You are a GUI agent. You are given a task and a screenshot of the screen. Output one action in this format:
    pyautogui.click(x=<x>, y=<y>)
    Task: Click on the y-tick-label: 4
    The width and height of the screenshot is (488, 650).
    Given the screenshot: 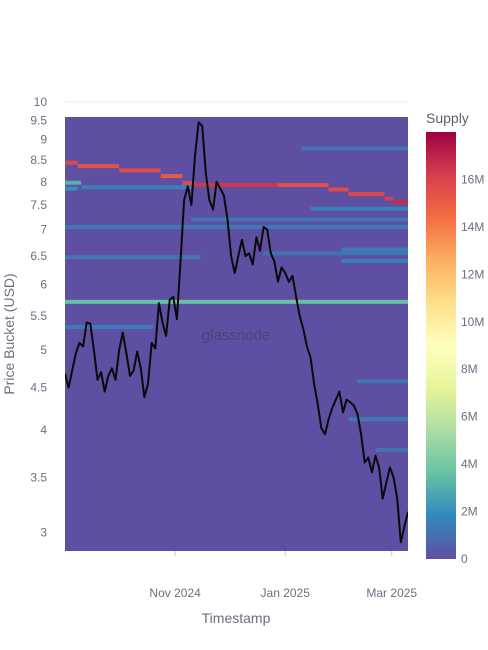 What is the action you would take?
    pyautogui.click(x=43, y=430)
    